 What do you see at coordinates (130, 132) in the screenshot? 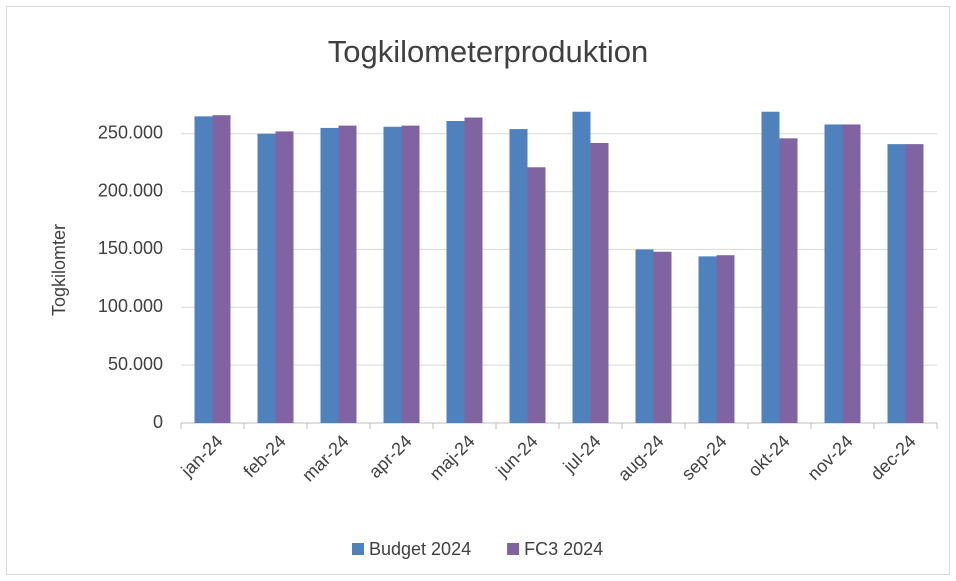
I see `y-tick-label: 250.000` at bounding box center [130, 132].